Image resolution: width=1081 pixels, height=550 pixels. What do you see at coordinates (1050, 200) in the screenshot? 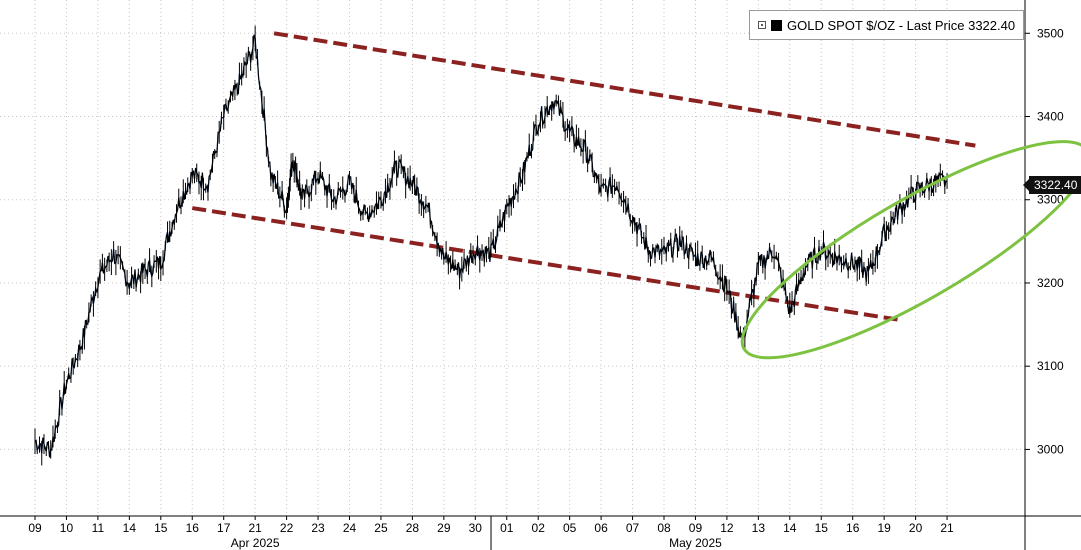
I see `y-tick-label: 3300` at bounding box center [1050, 200].